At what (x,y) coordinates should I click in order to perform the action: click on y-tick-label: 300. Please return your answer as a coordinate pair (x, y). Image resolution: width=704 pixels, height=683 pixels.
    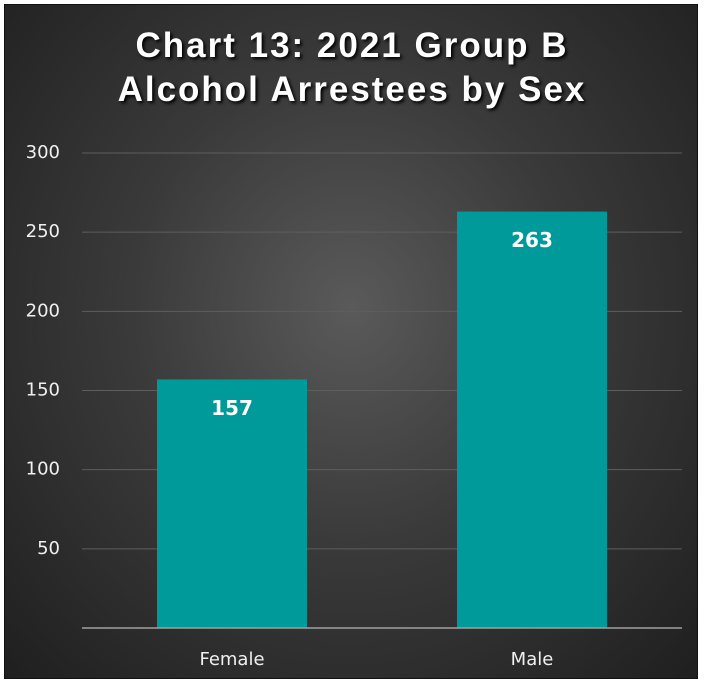
    Looking at the image, I should click on (43, 152).